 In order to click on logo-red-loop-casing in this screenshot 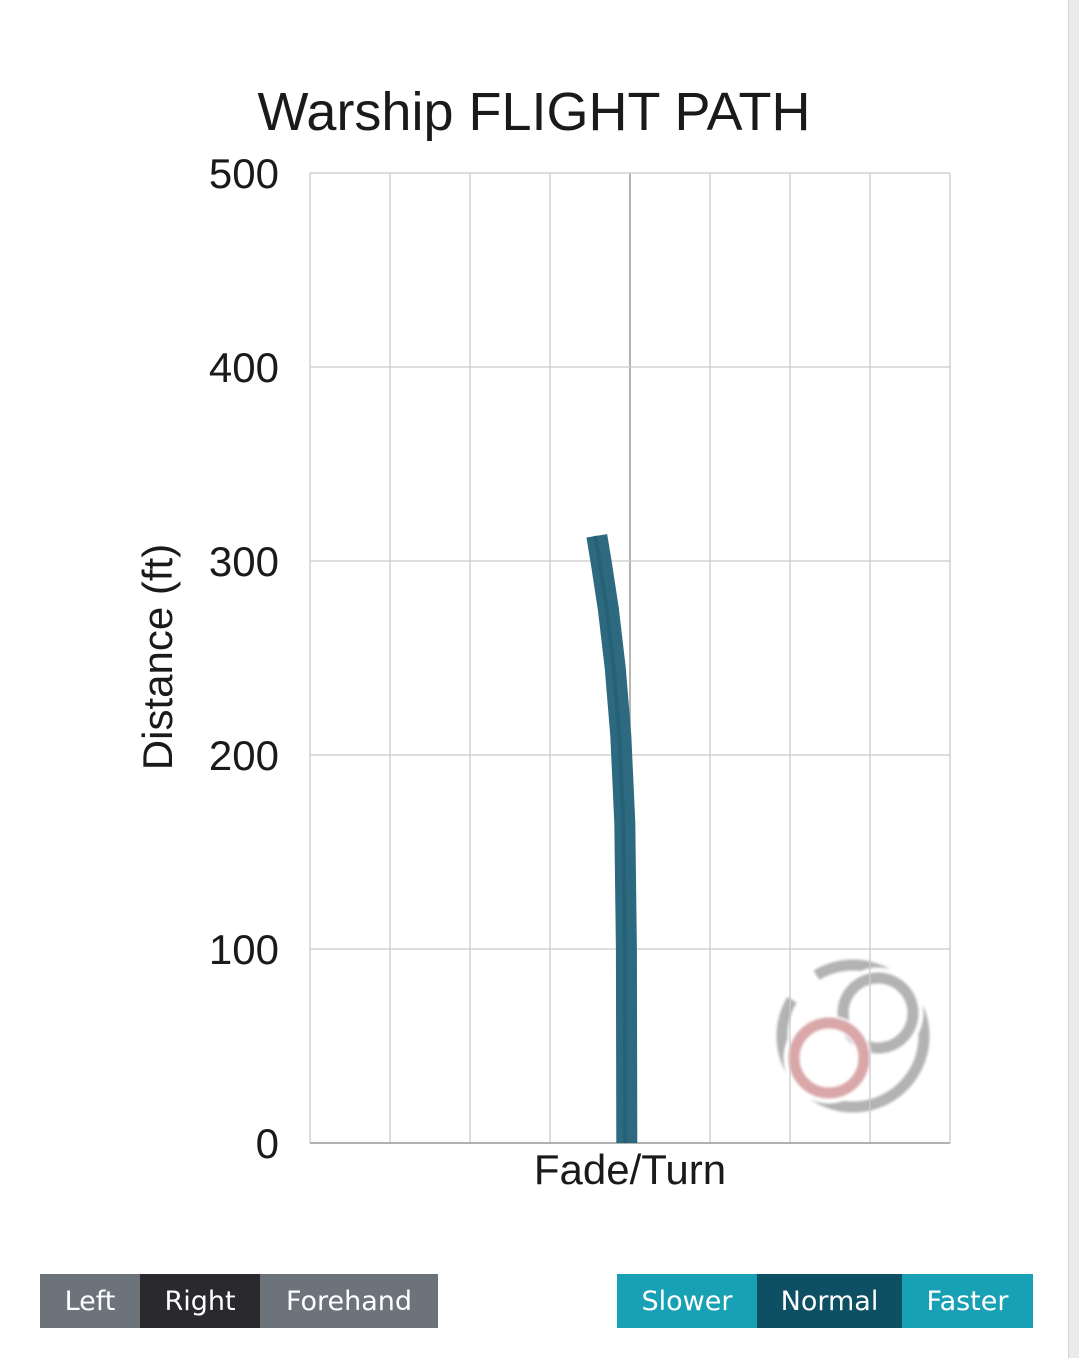, I will do `click(829, 1058)`.